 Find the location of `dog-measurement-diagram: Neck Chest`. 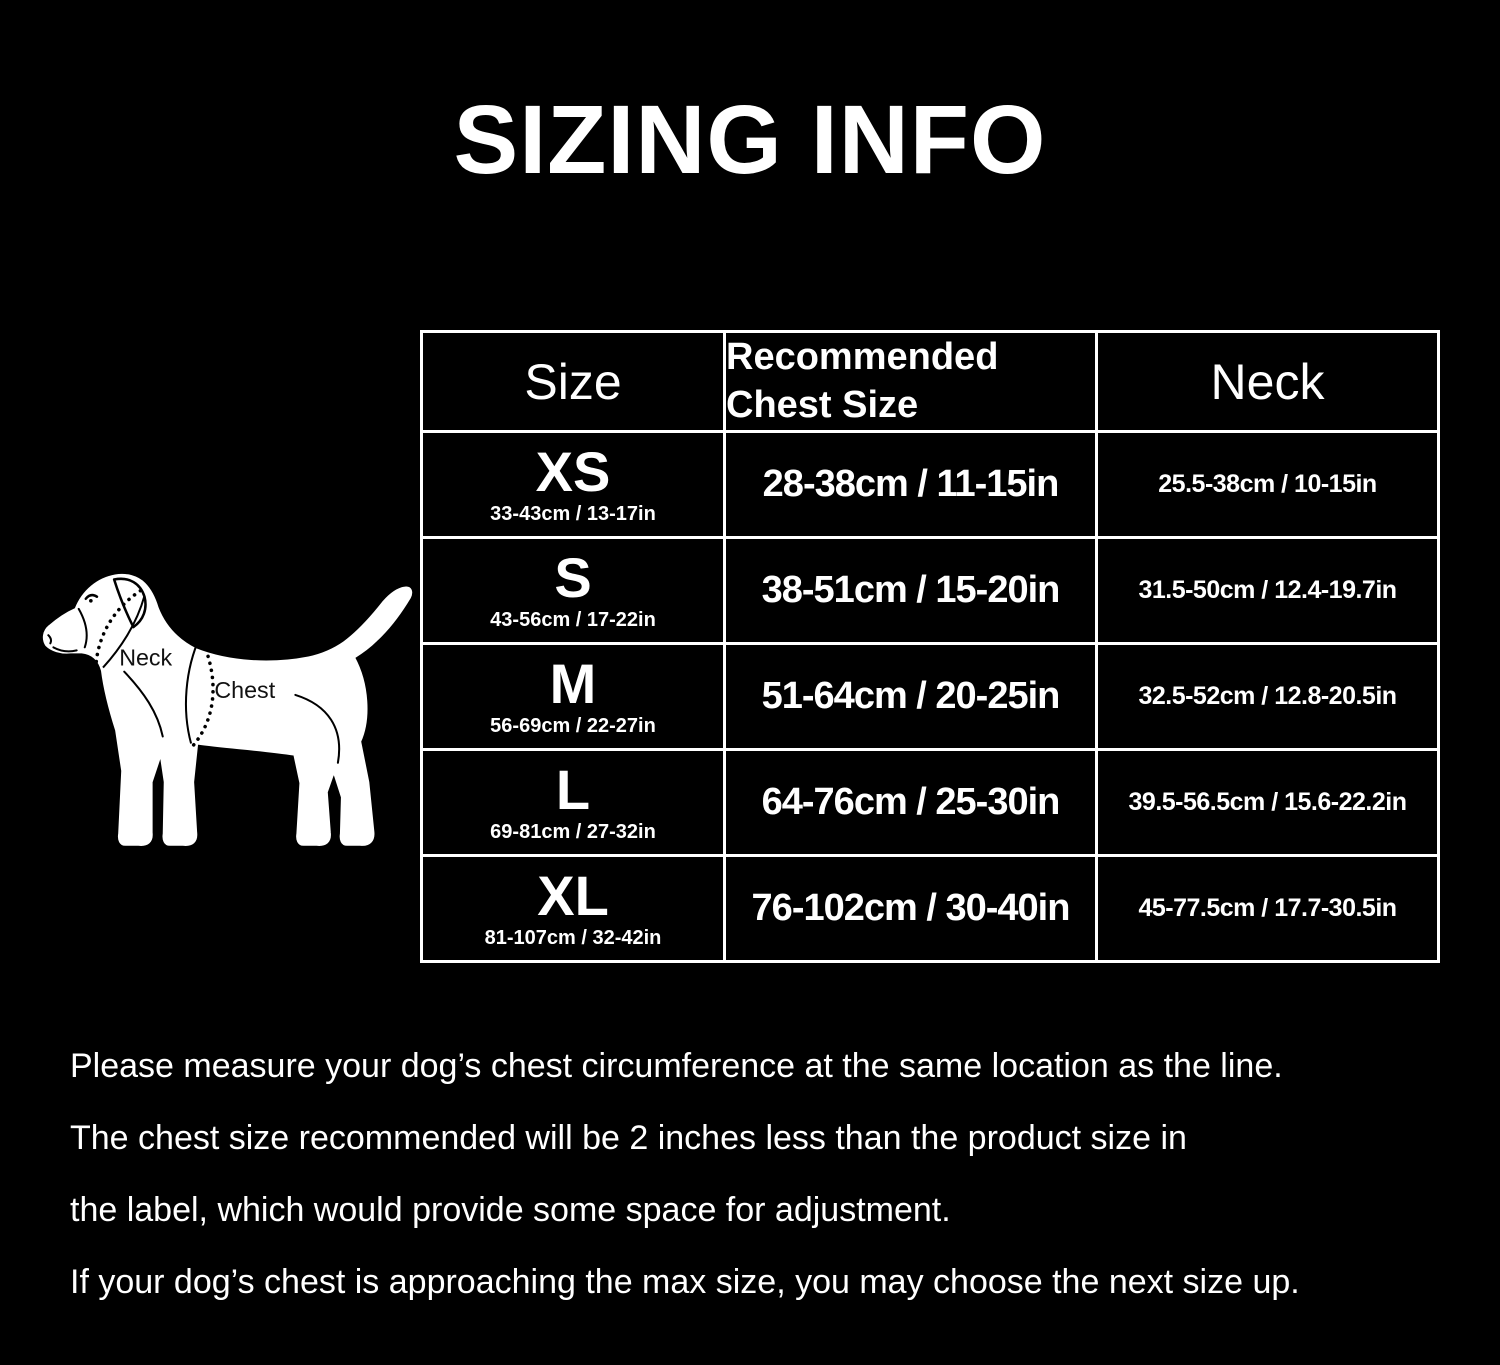

dog-measurement-diagram: Neck Chest is located at coordinates (224, 740).